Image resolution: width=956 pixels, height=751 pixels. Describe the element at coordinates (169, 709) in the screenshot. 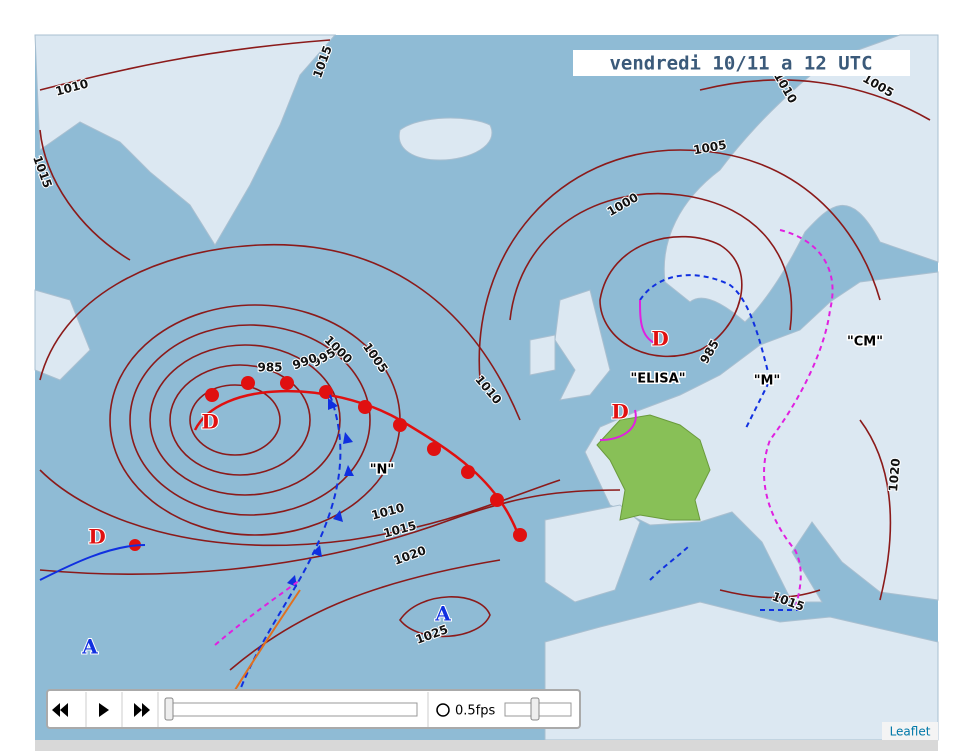

I see `time-handle` at that location.